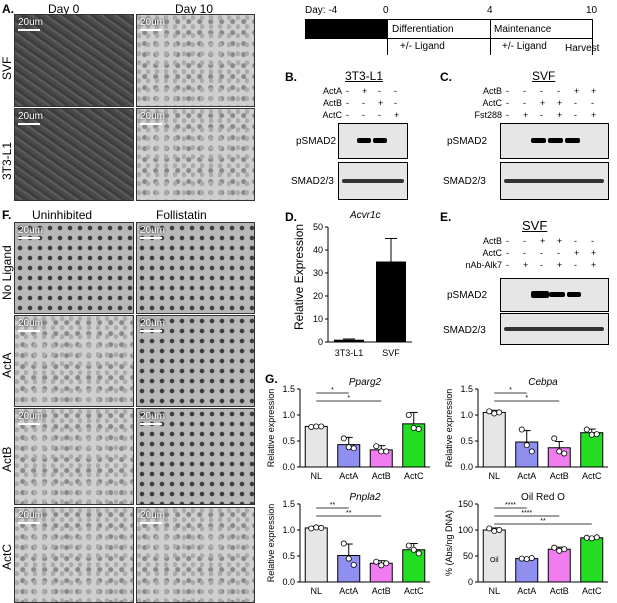  Describe the element at coordinates (271, 379) in the screenshot. I see `panel-g-label: G.` at that location.